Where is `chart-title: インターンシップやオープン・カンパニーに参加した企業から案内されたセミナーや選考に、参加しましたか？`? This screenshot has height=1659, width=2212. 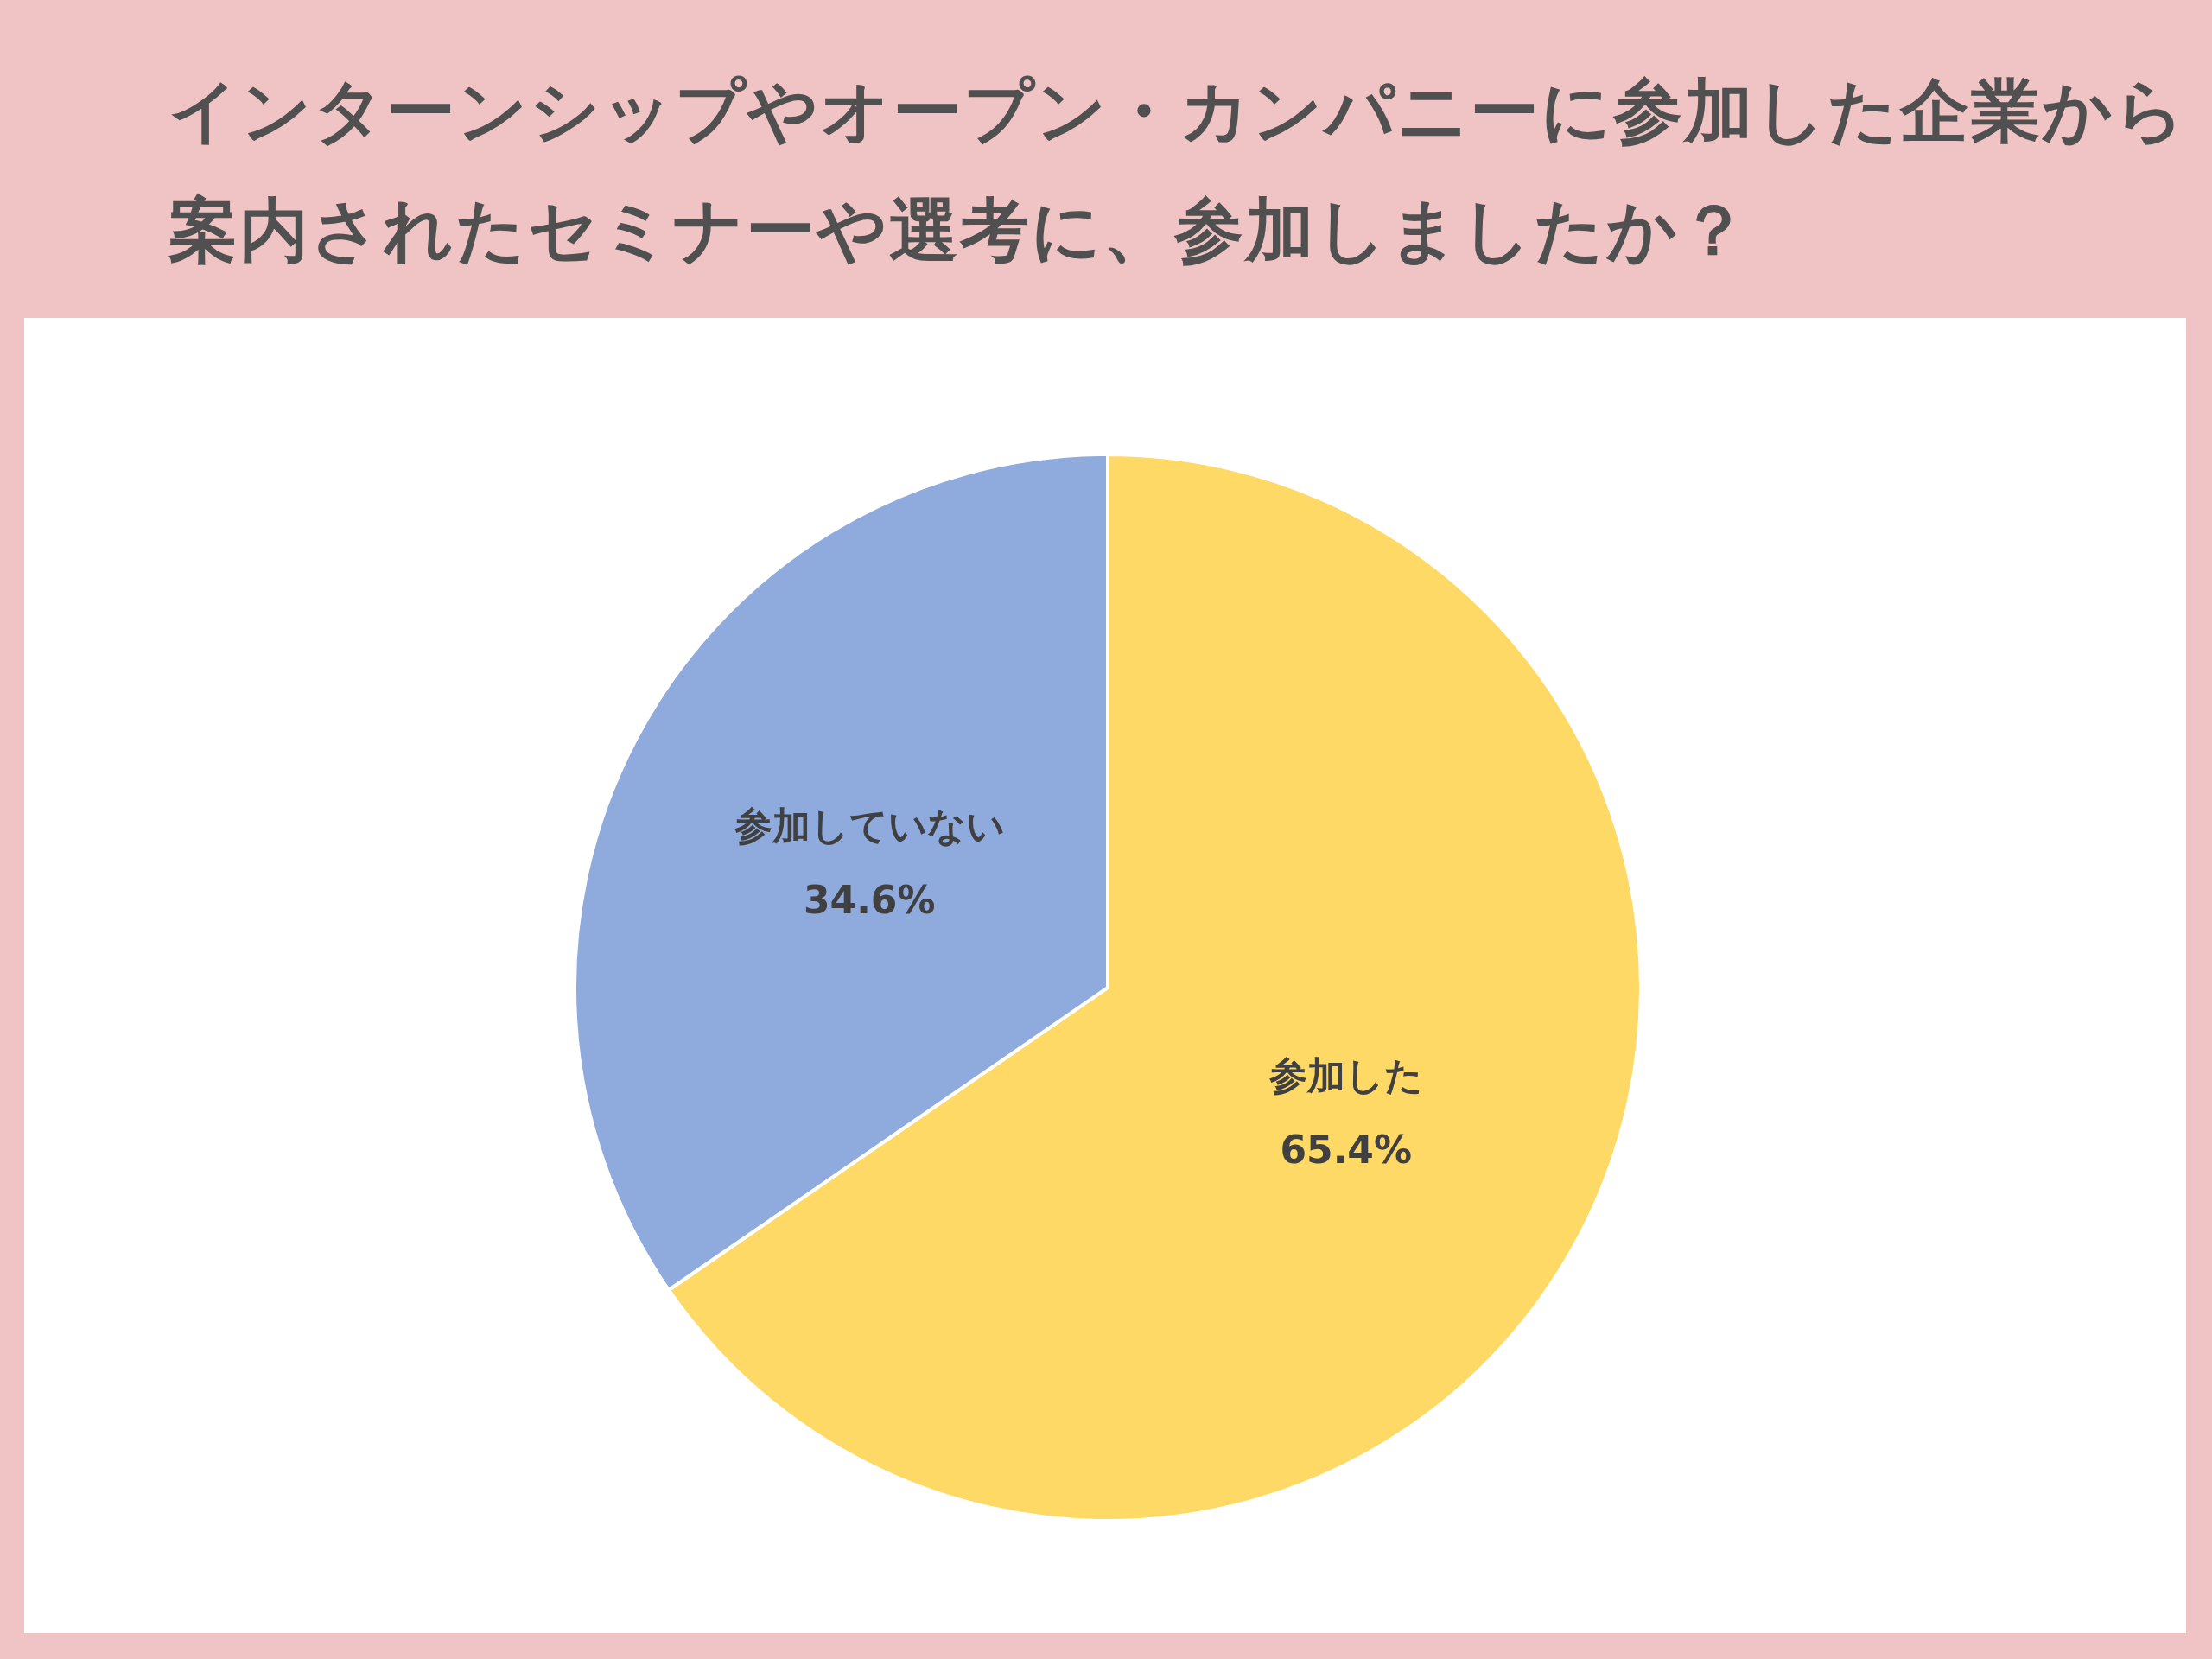 chart-title: インターンシップやオープン・カンパニーに参加した企業から案内されたセミナーや選考に、参加しましたか？ is located at coordinates (1178, 171).